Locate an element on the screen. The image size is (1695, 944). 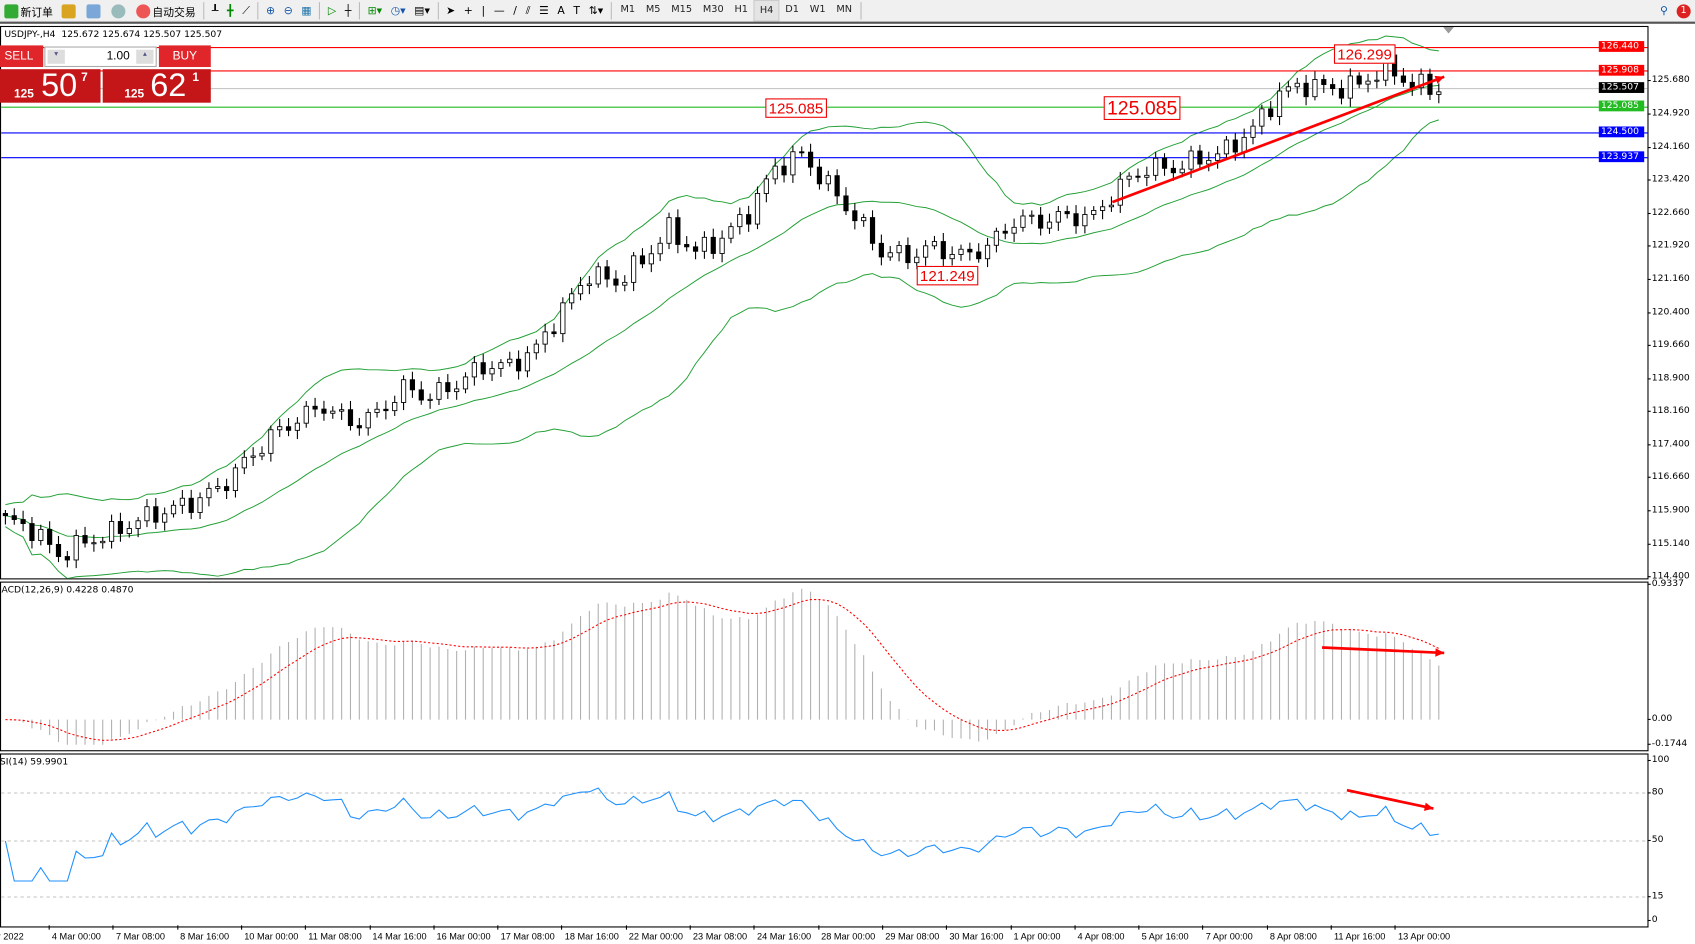
notification-badge: 1 is located at coordinates (1683, 10).